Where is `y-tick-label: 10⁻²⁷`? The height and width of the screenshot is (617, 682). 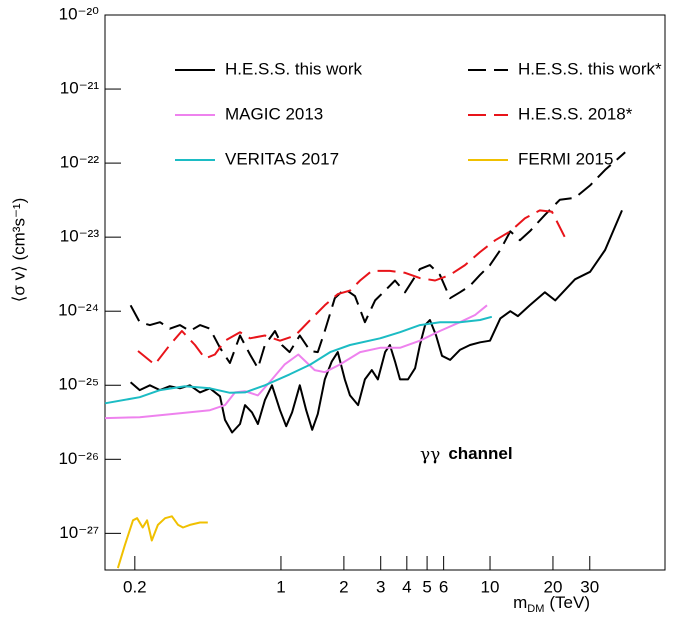
y-tick-label: 10⁻²⁷ is located at coordinates (79, 532).